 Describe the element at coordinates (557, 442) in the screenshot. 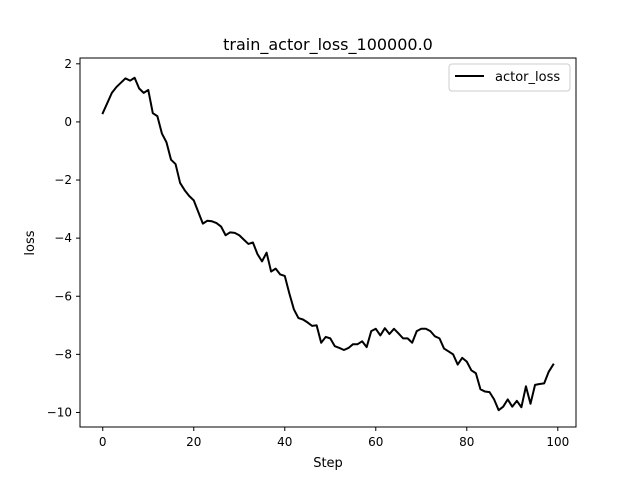

I see `x-tick-label: 100` at that location.